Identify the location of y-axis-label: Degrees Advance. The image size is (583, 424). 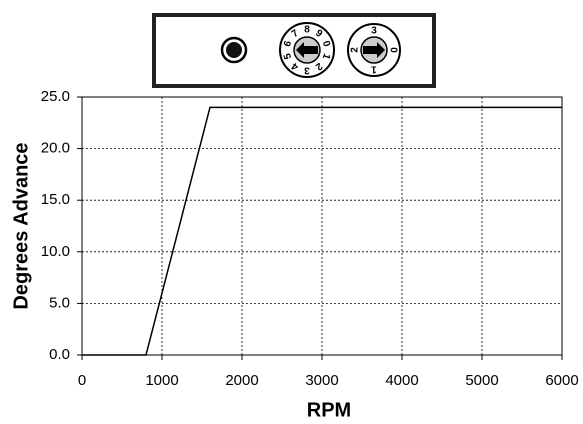
(21, 225).